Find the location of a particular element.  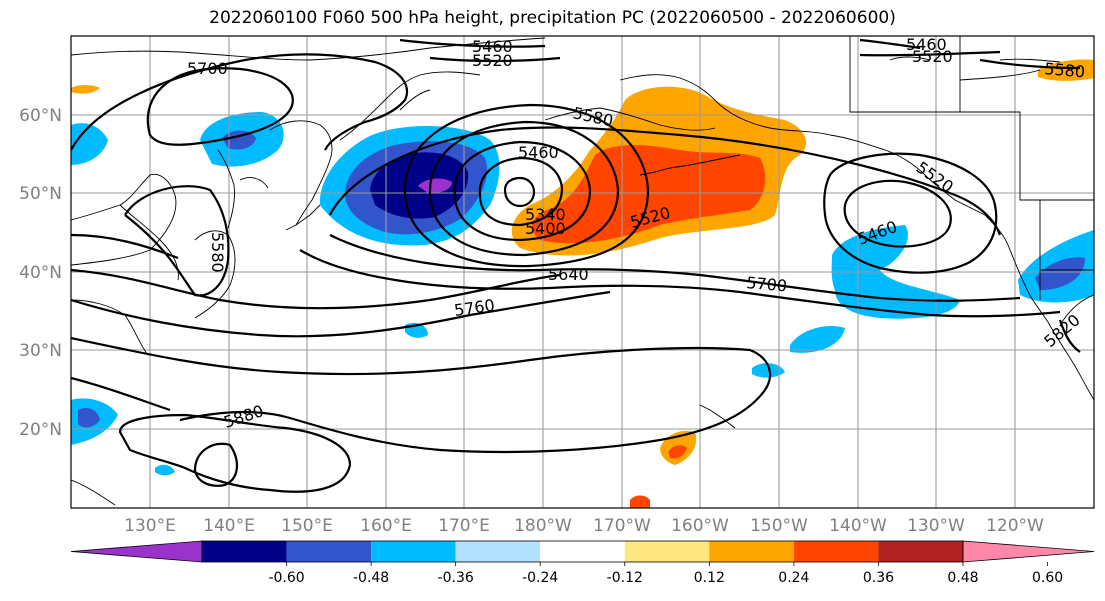

colorbar-tick-label: 0.12 is located at coordinates (709, 578).